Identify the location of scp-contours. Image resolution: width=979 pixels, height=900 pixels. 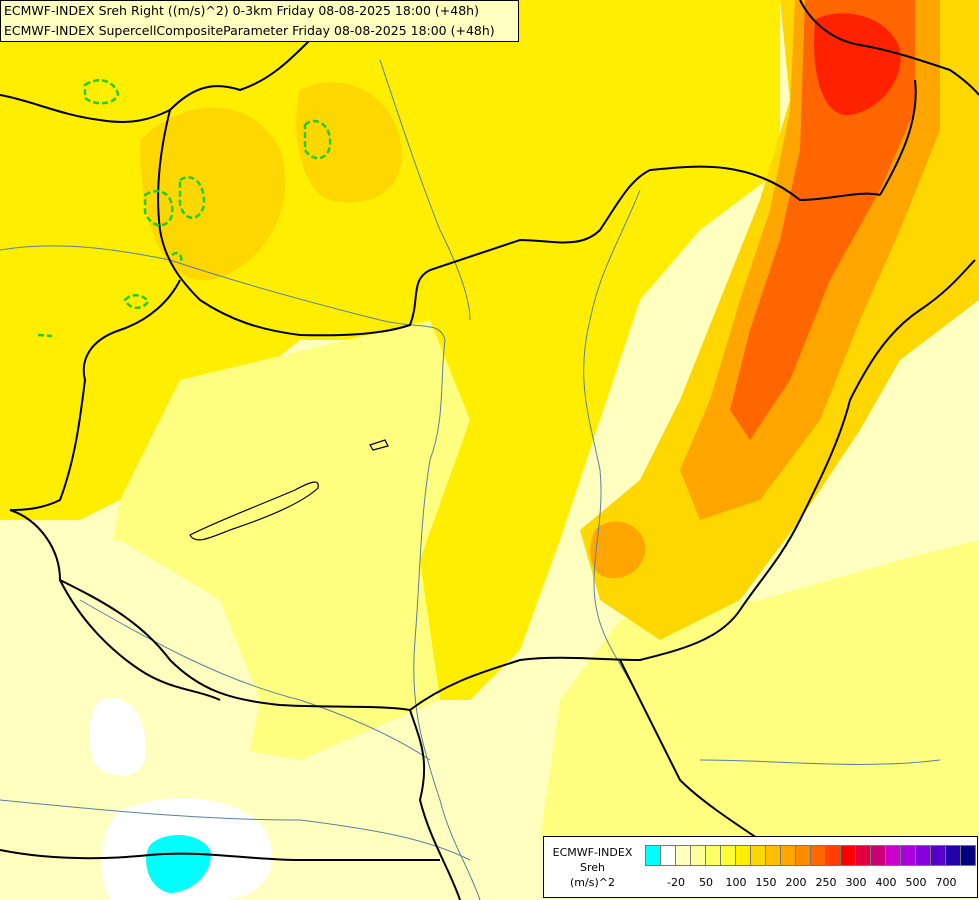
(184, 208).